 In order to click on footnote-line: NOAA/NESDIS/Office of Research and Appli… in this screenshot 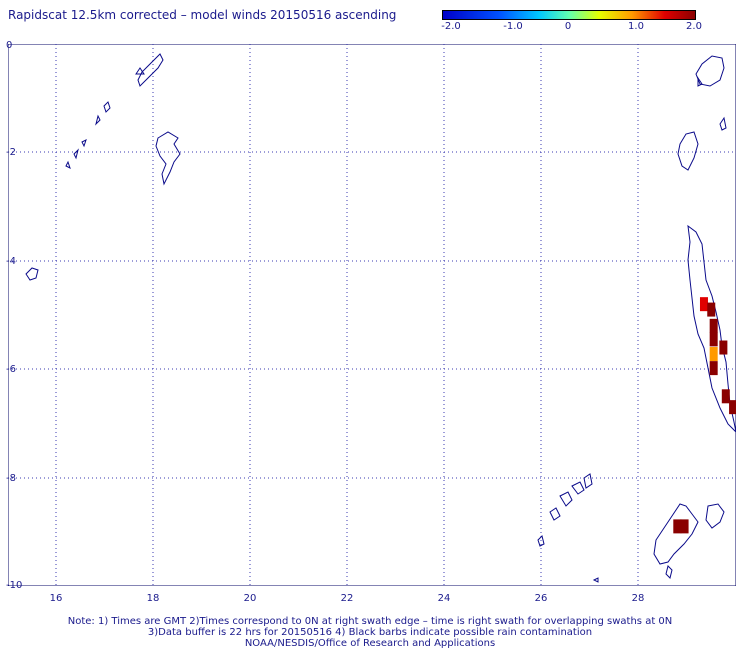, I will do `click(370, 643)`.